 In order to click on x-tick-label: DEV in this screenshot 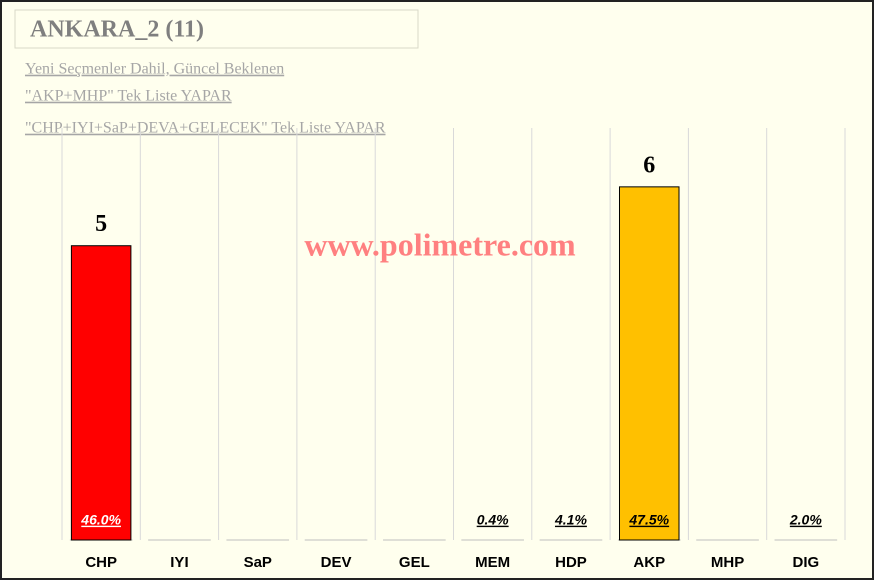, I will do `click(336, 562)`.